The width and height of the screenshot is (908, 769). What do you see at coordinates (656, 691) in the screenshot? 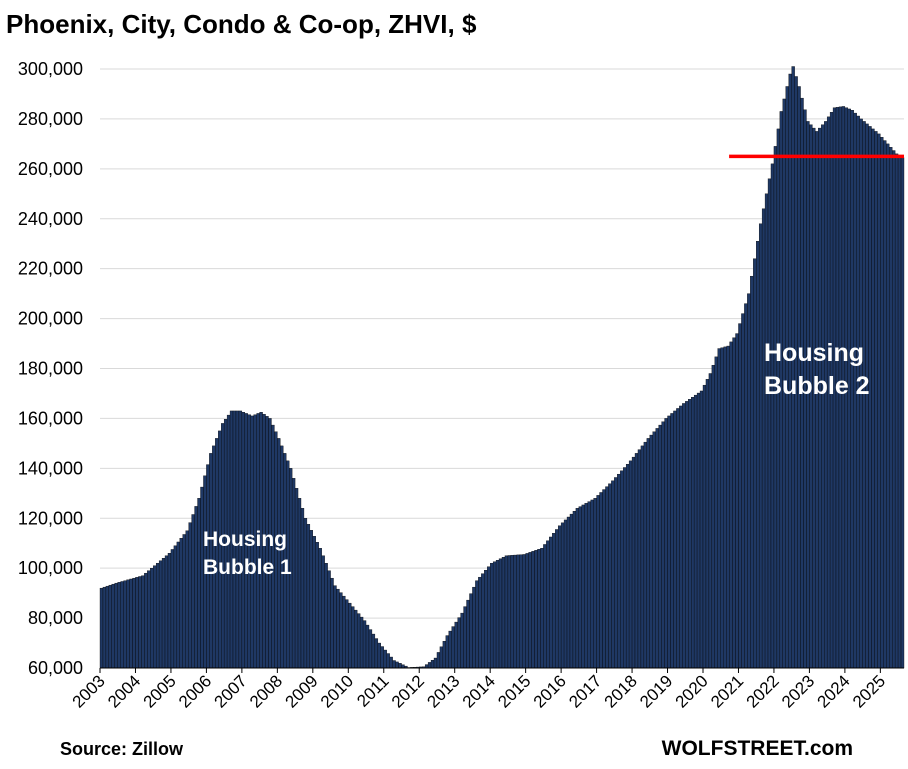
I see `x-tick-label: 2019` at bounding box center [656, 691].